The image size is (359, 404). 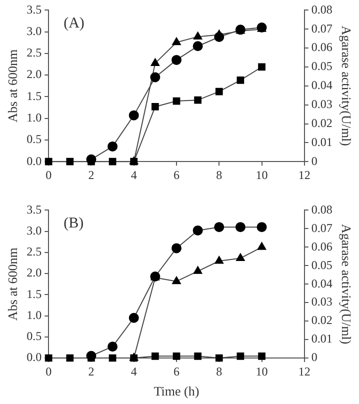 I want to click on x-axis-title: Time (h), so click(x=177, y=391).